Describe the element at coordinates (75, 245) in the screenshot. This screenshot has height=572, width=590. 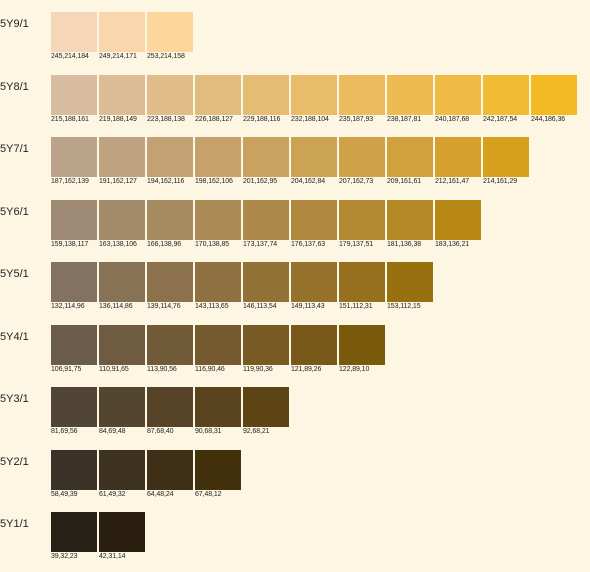
I see `rgb-code: 159,138,117` at that location.